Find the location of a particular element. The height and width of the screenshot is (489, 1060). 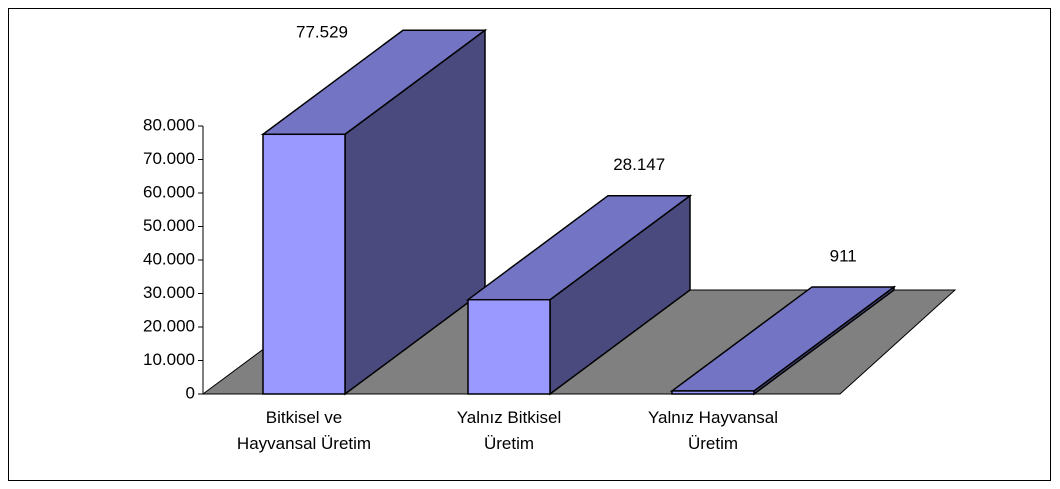

y-tick-label: 30.000 is located at coordinates (169, 292).